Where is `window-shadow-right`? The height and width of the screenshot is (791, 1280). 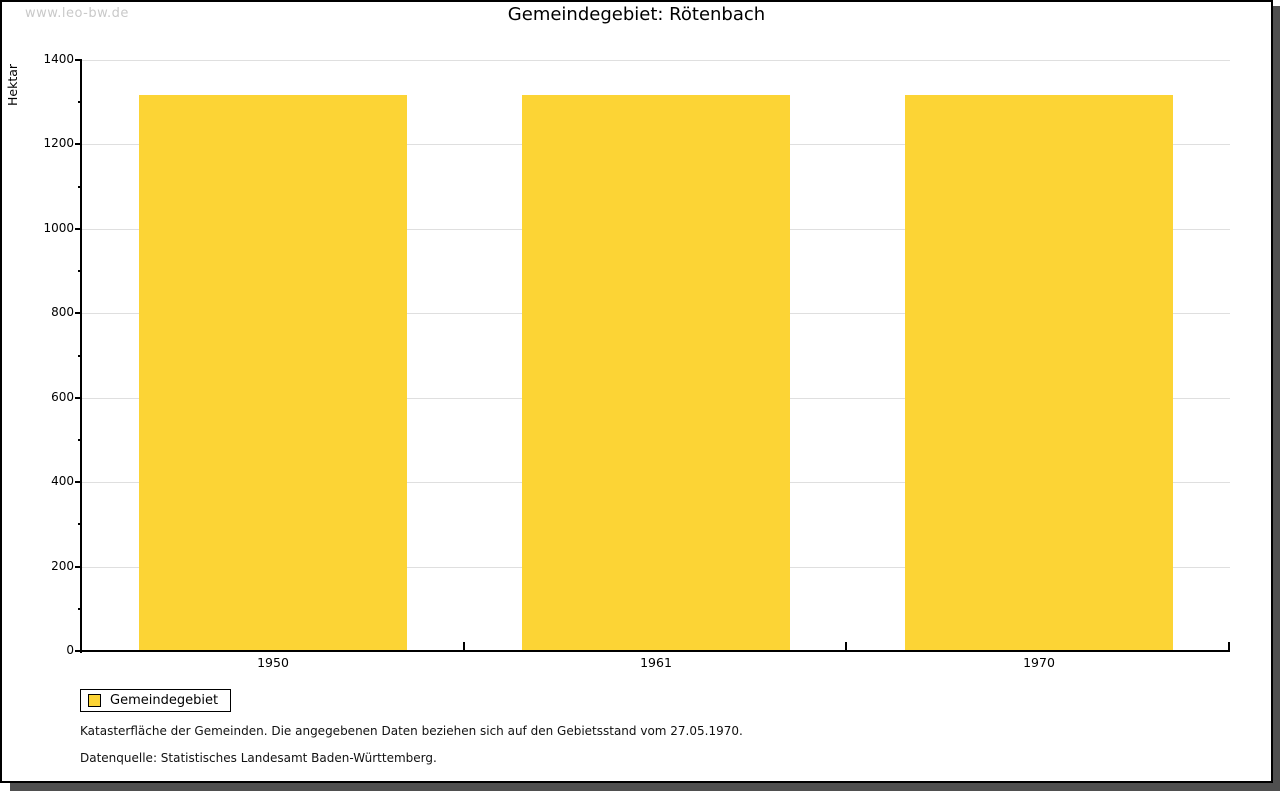 window-shadow-right is located at coordinates (1276, 398).